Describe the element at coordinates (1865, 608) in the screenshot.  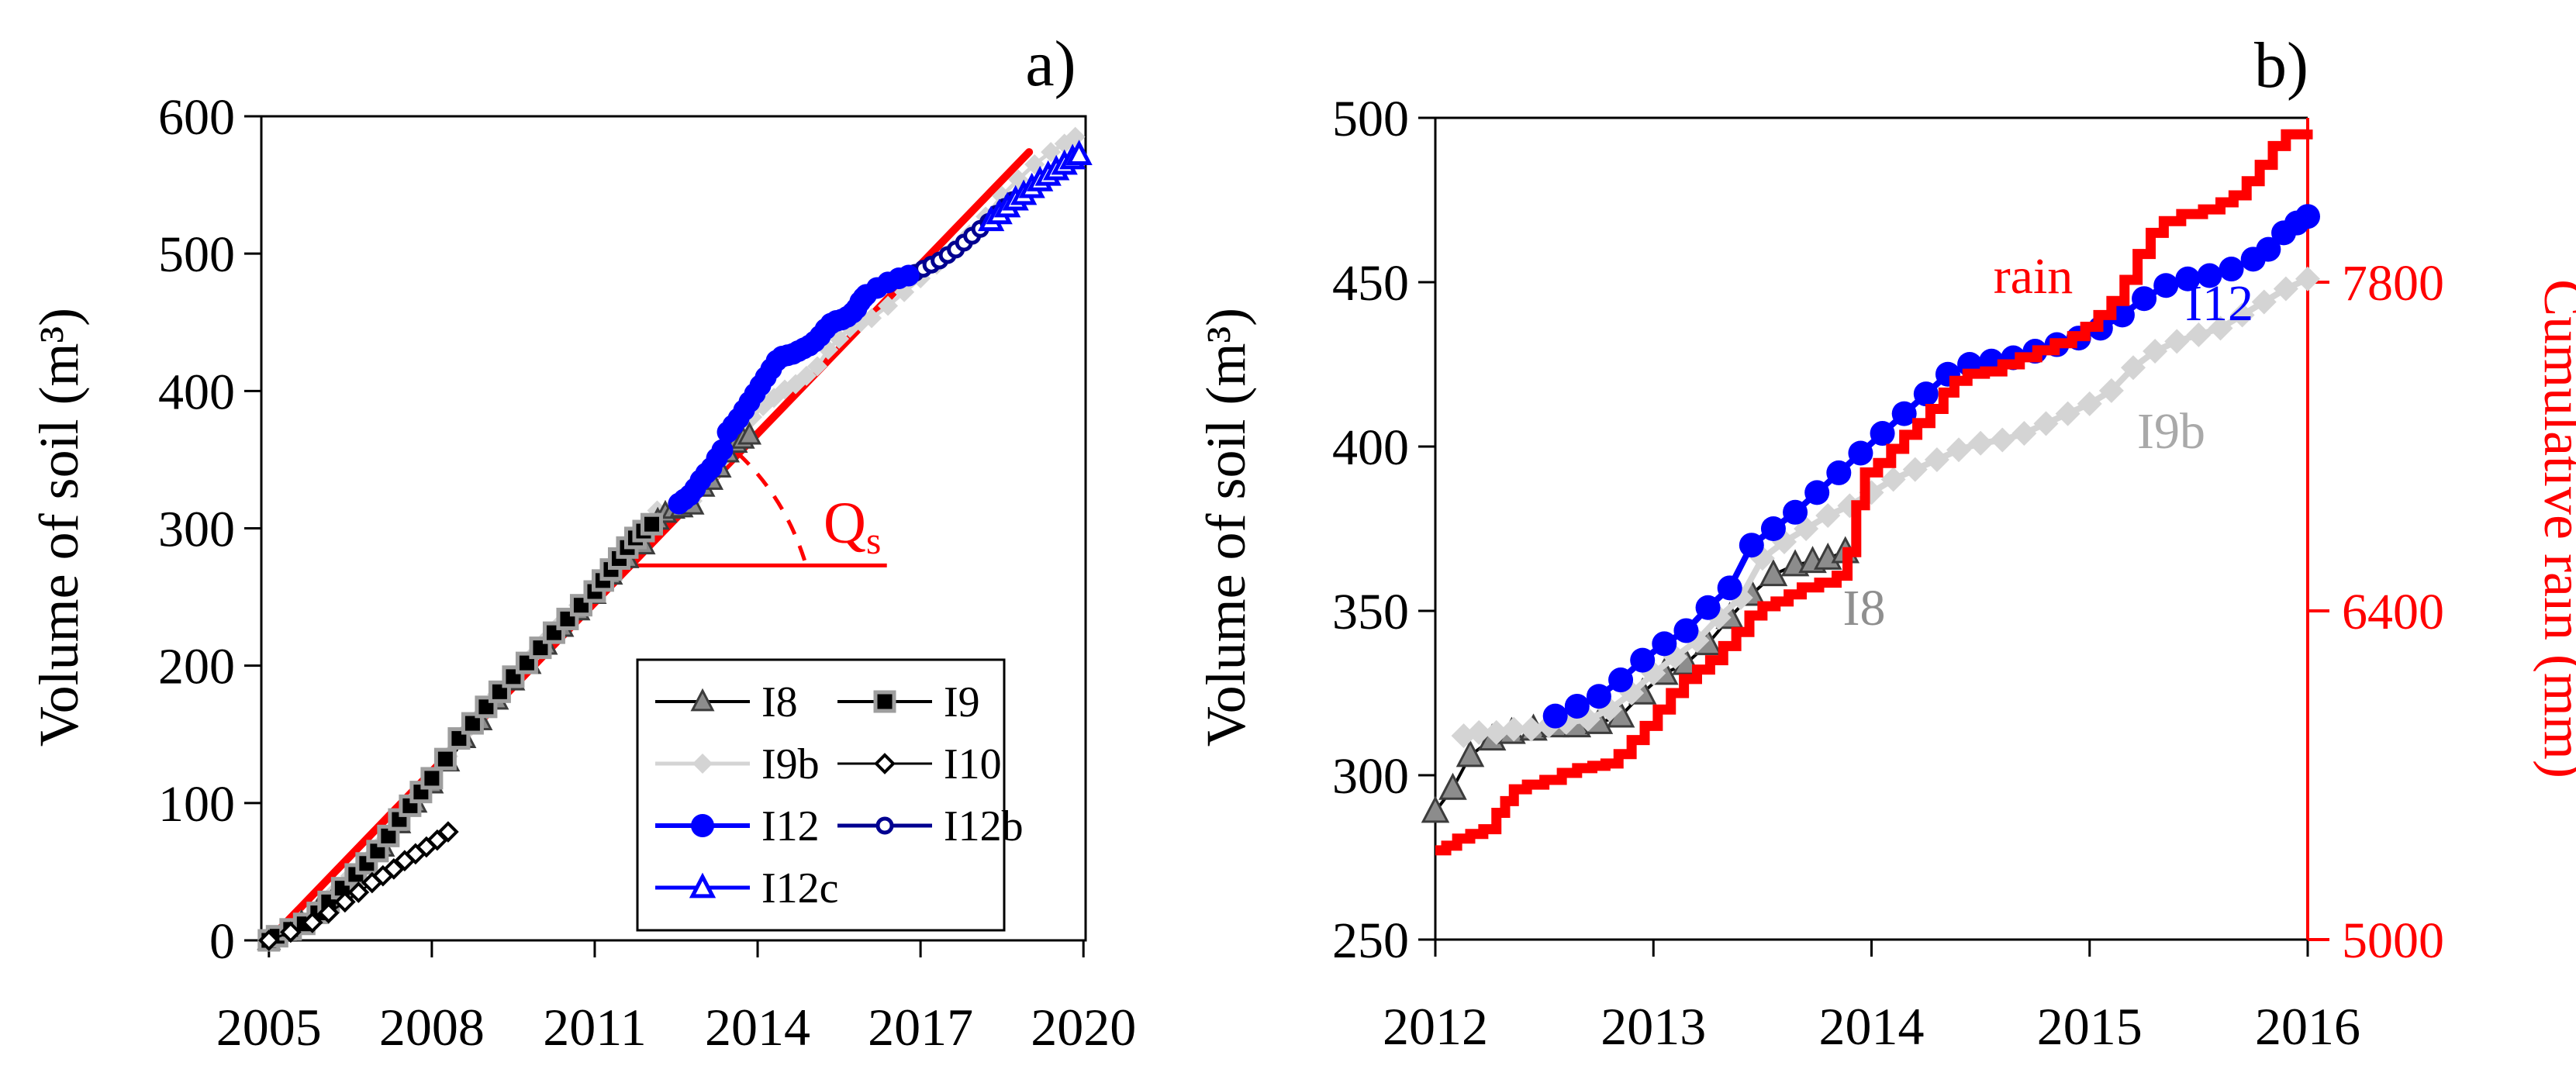
I see `inline-label-I8: I8` at that location.